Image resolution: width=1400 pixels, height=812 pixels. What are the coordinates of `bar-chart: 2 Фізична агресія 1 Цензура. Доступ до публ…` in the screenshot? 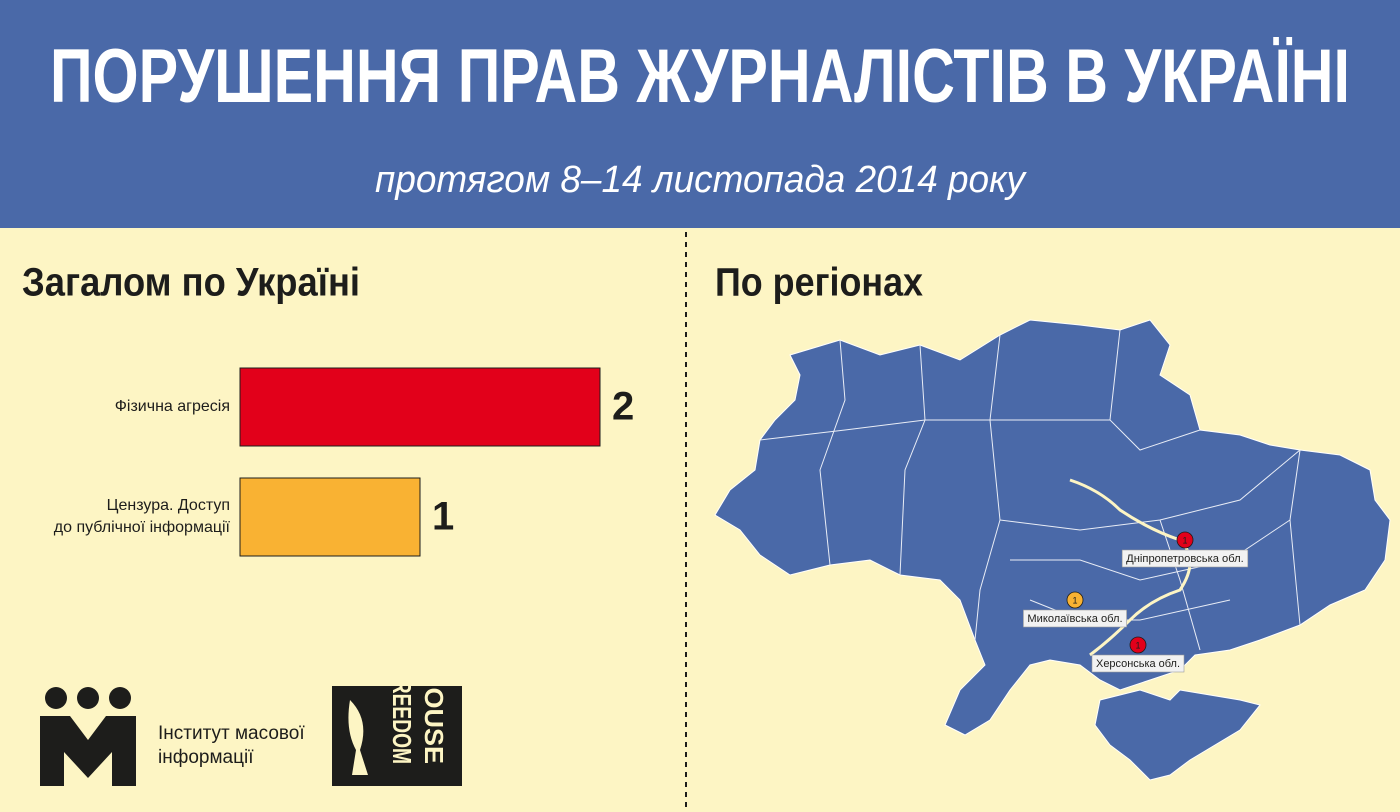 It's located at (343, 462).